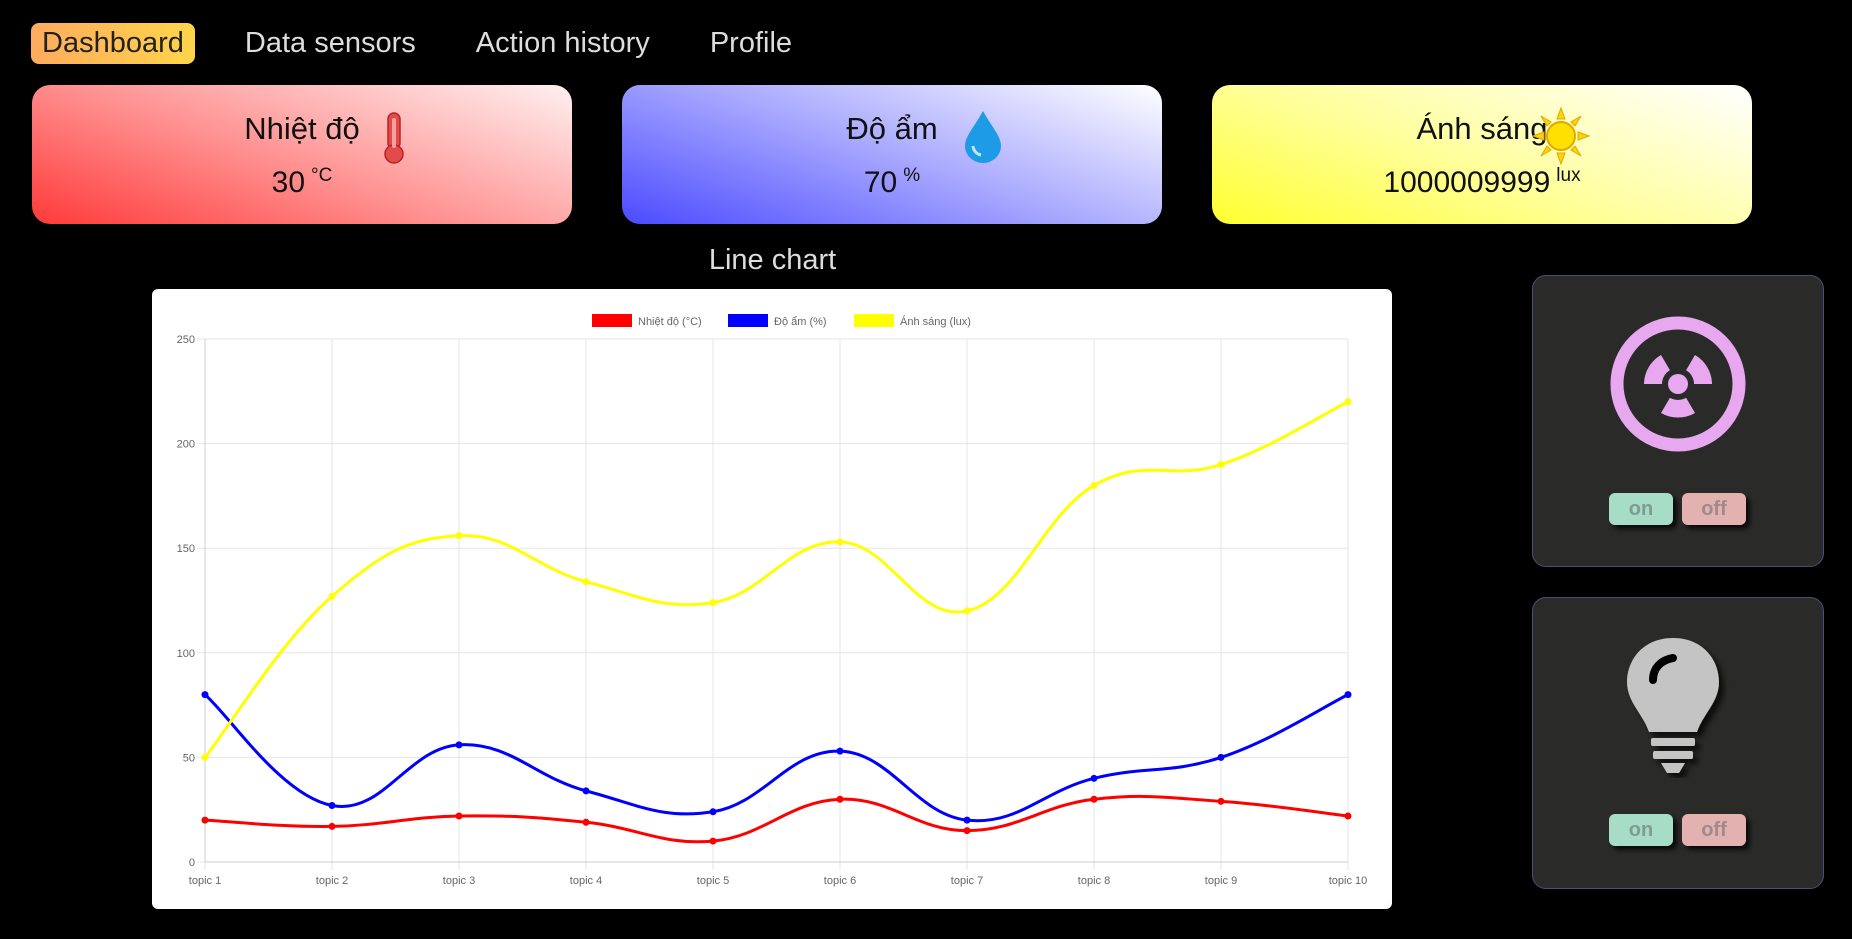 This screenshot has width=1852, height=939. What do you see at coordinates (967, 881) in the screenshot?
I see `x-tick-label: topic 7` at bounding box center [967, 881].